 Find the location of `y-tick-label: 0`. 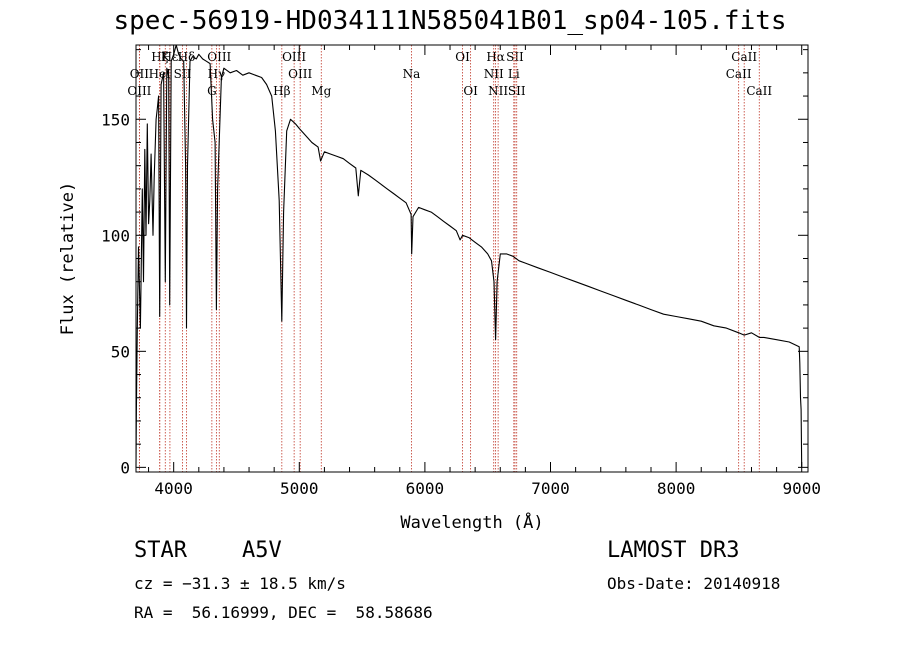

y-tick-label: 0 is located at coordinates (125, 467).